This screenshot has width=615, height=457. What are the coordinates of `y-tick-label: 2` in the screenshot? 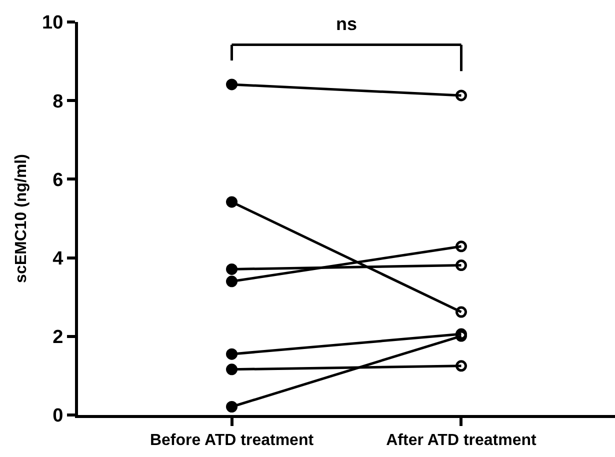 It's located at (58, 337).